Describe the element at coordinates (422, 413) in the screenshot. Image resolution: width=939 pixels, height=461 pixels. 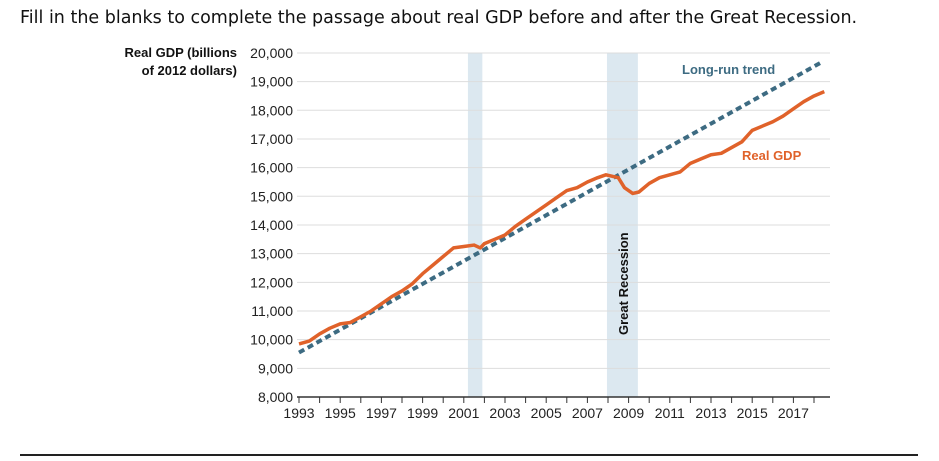
I see `x-tick-label: 1999` at that location.